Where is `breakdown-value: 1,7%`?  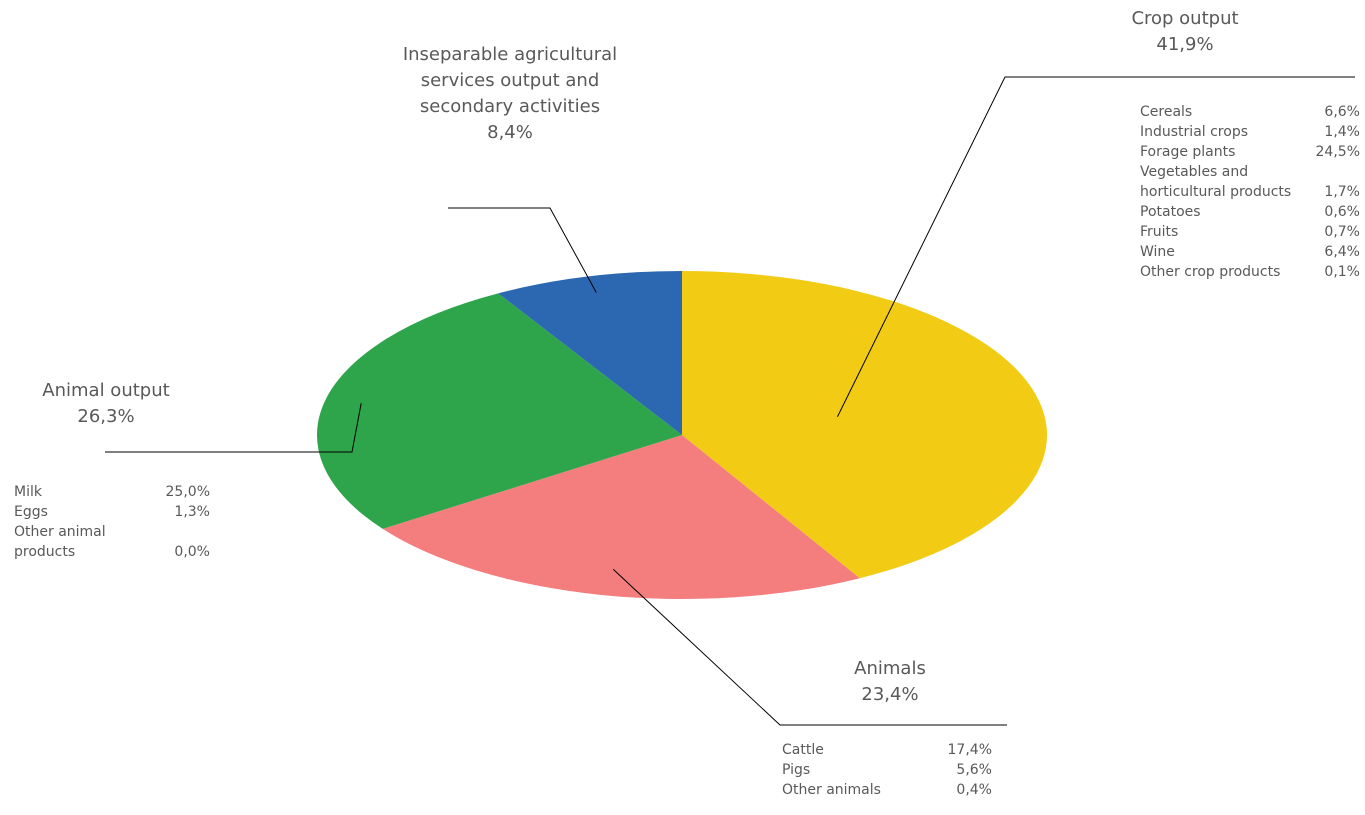 breakdown-value: 1,7% is located at coordinates (1342, 192).